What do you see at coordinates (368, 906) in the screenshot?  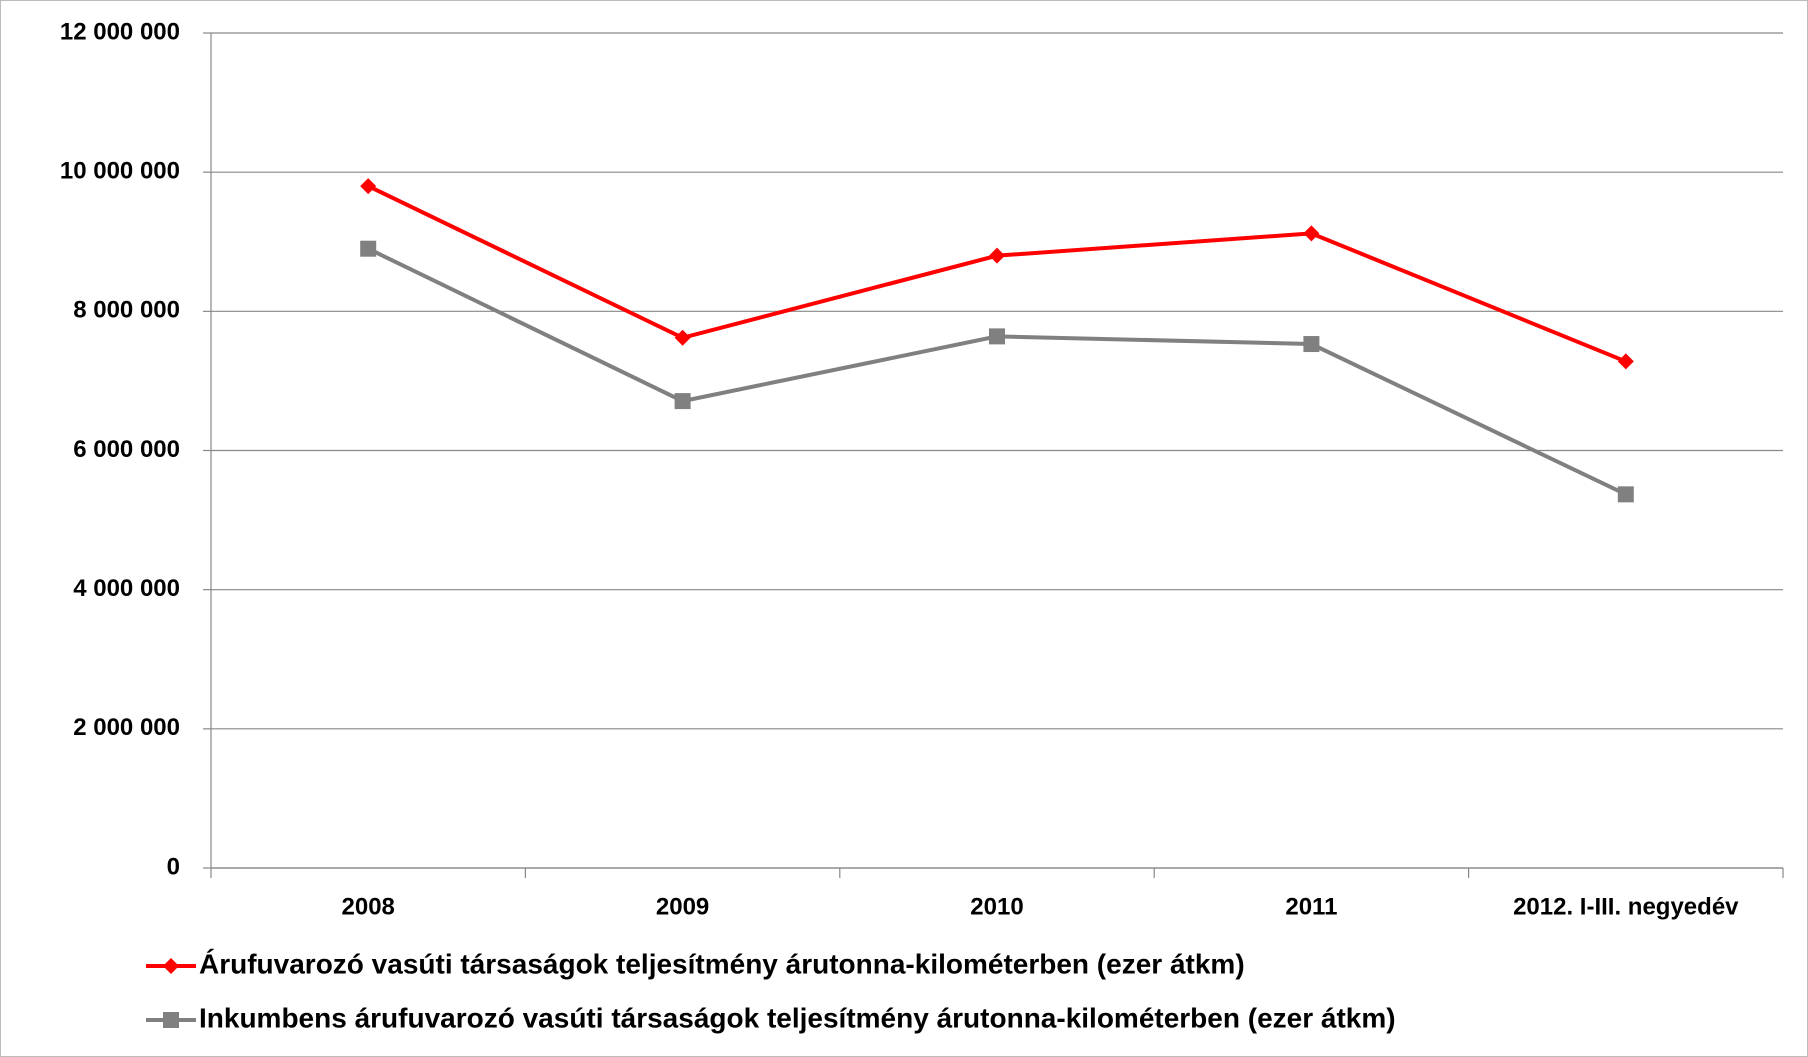 I see `x-tick-label: 2008` at bounding box center [368, 906].